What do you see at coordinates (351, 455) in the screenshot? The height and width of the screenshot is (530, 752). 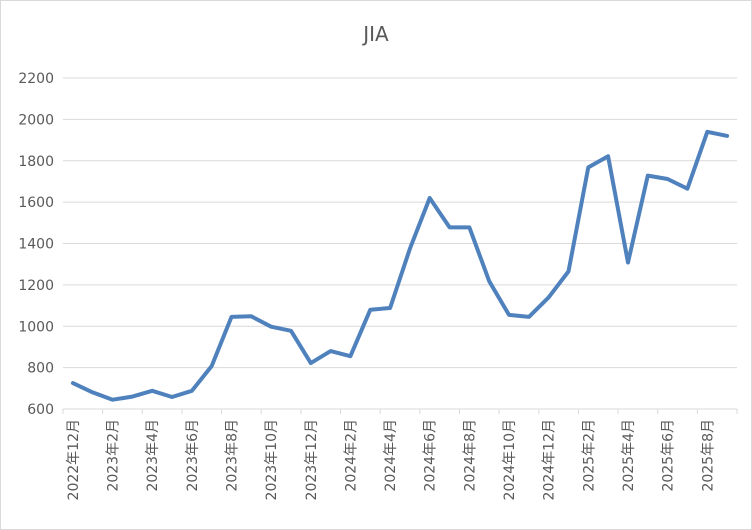 I see `x-tick-label: 2024年2月` at bounding box center [351, 455].